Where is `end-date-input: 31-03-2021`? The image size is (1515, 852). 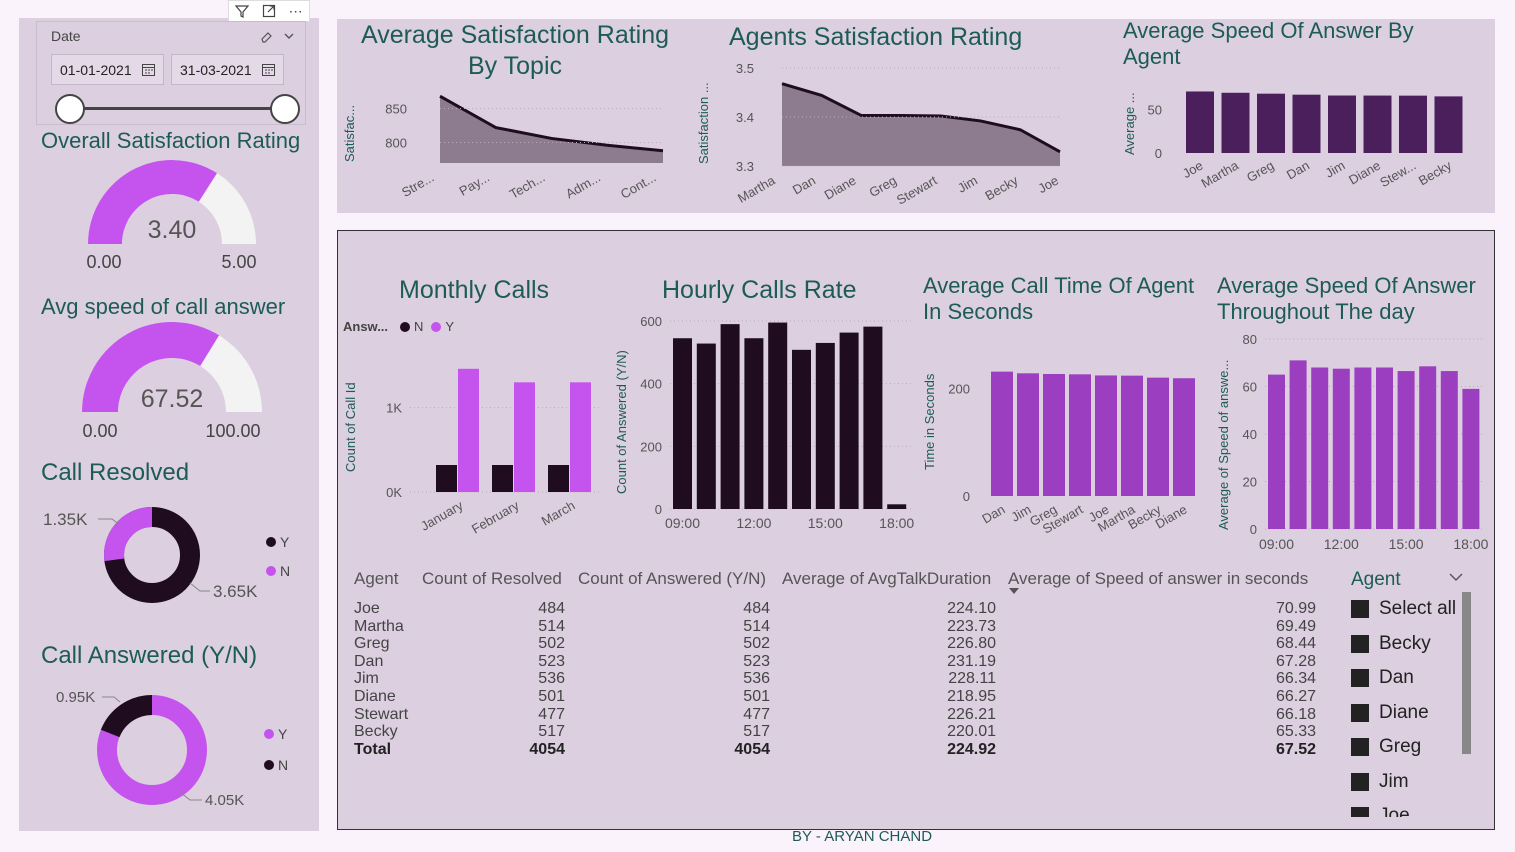
end-date-input: 31-03-2021 is located at coordinates (227, 69).